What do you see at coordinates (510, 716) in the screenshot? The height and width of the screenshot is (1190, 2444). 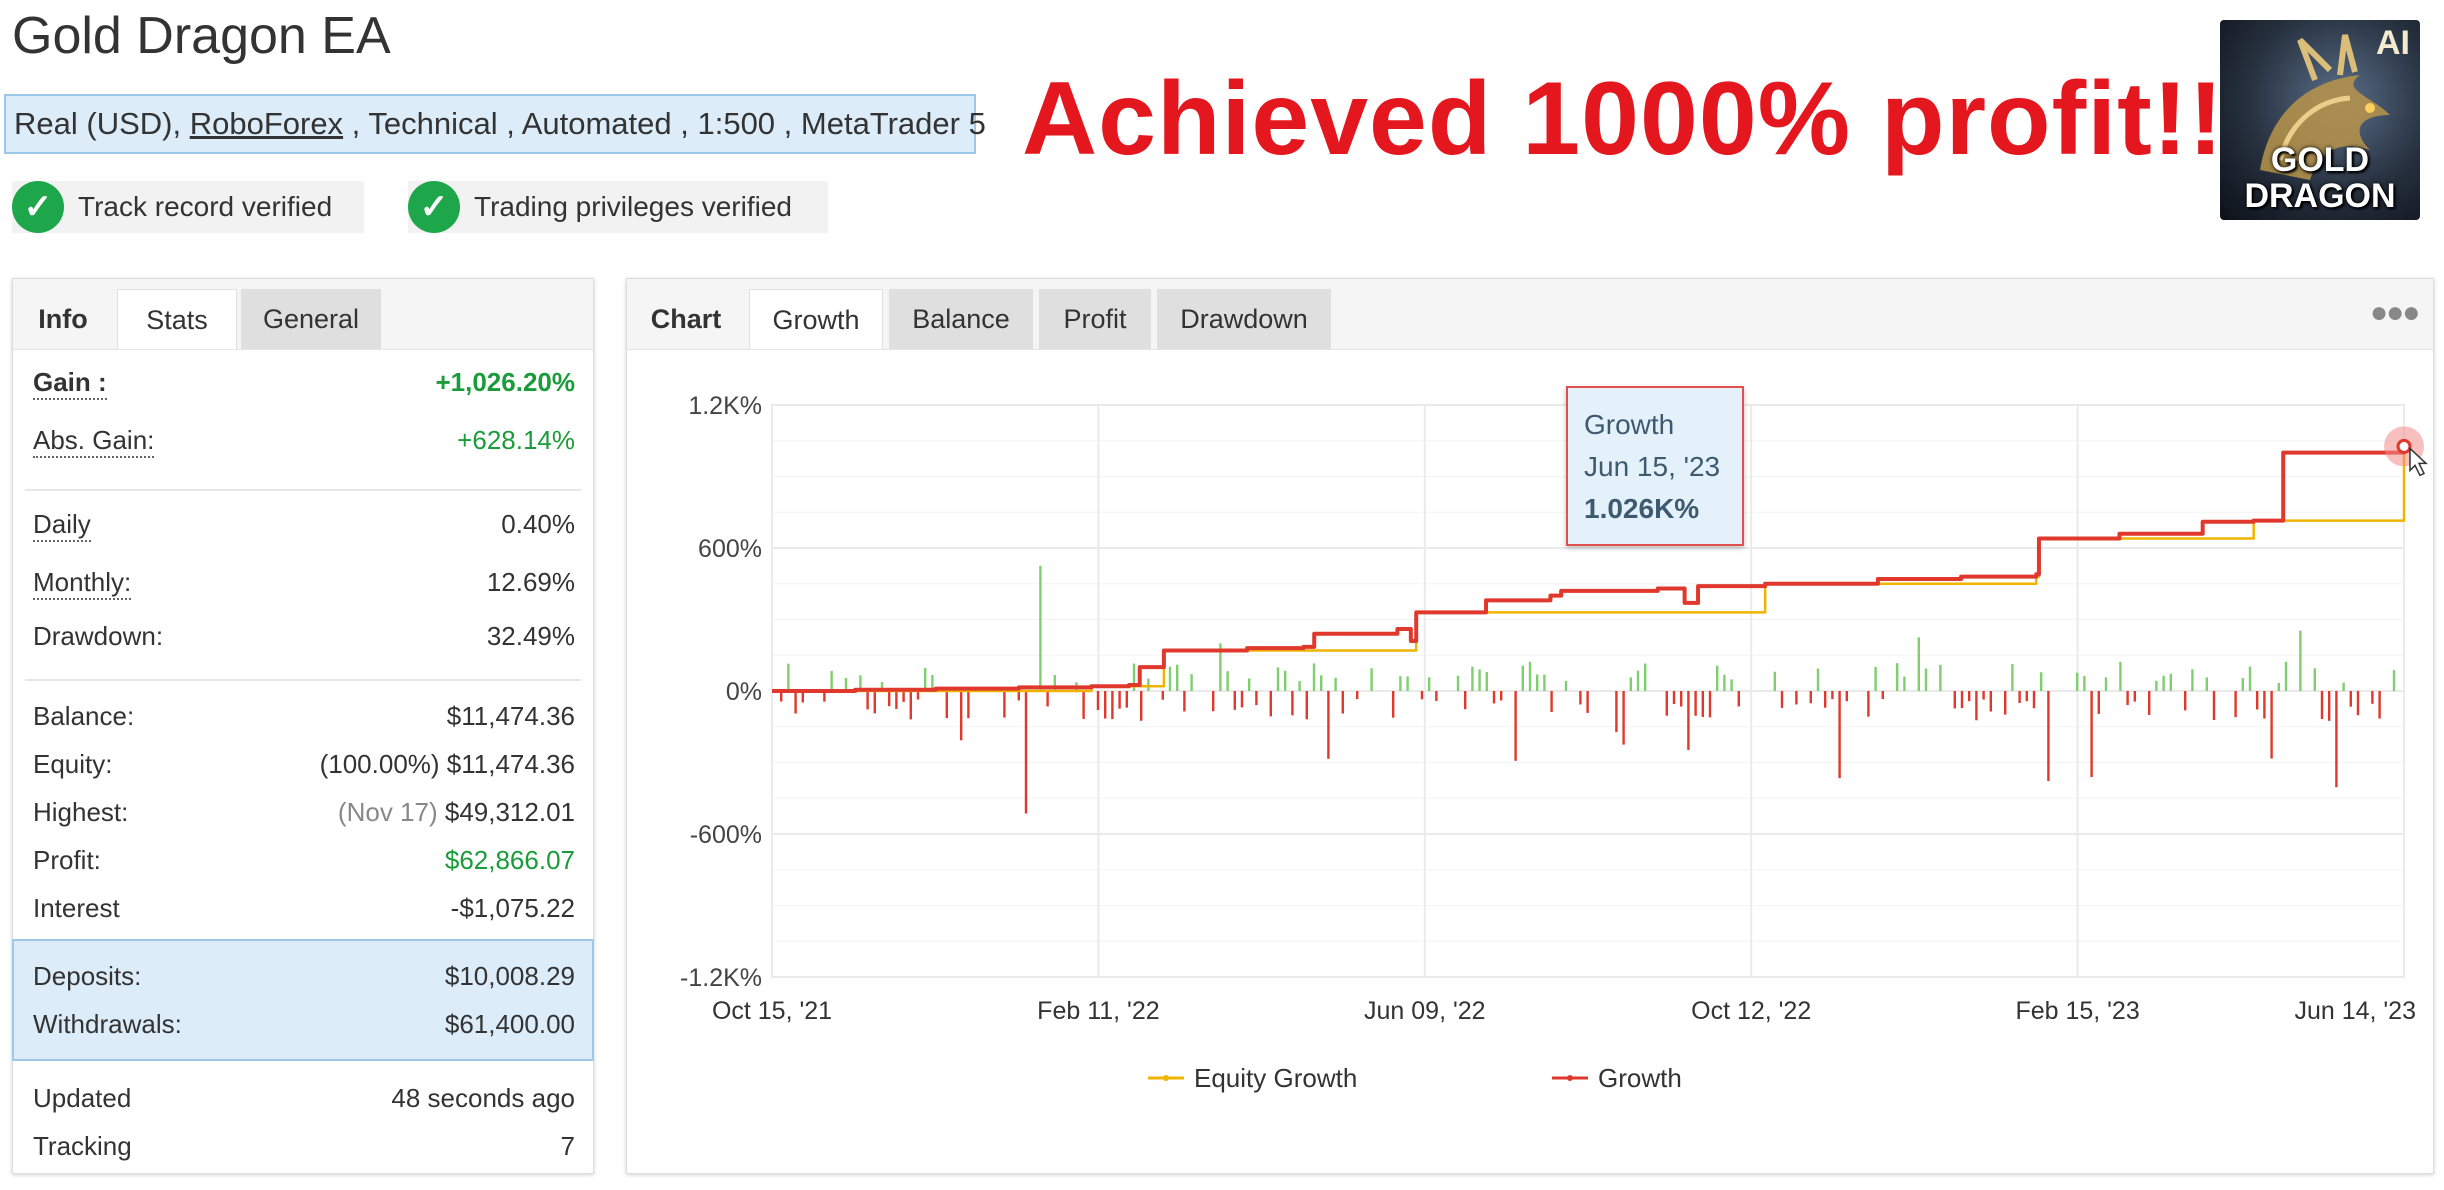 I see `stat-value: $11,474.36` at bounding box center [510, 716].